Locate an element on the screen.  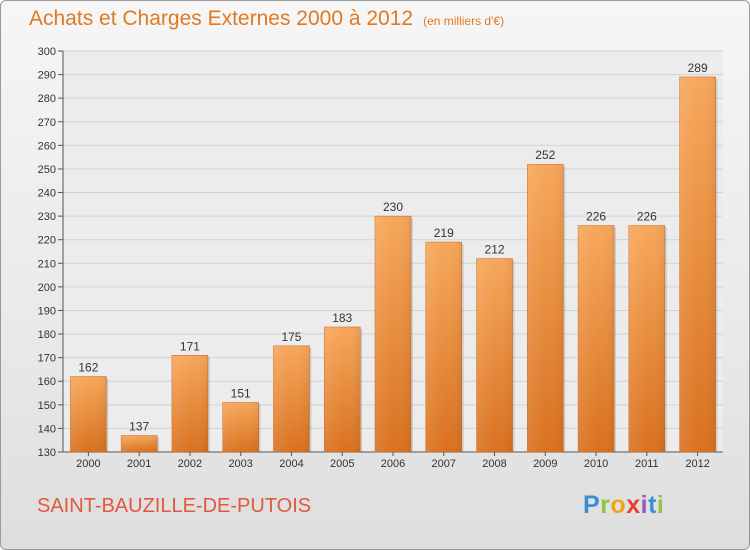
bar-value-label: 252 is located at coordinates (545, 155).